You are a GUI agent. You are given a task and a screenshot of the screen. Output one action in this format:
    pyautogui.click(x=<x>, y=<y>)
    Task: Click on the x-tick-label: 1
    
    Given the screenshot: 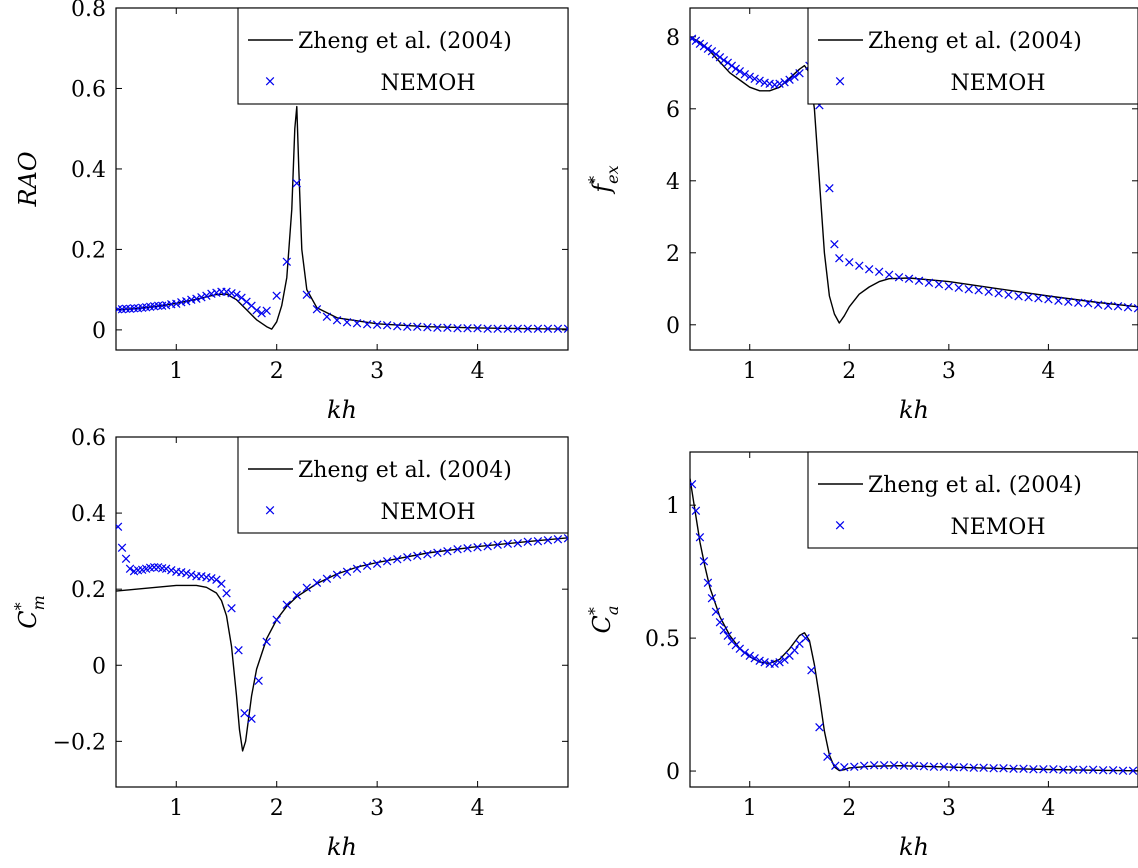 What is the action you would take?
    pyautogui.click(x=176, y=808)
    